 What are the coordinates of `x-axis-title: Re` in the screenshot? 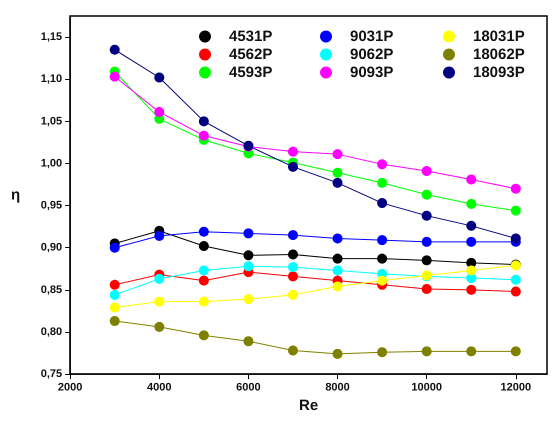 It's located at (308, 405).